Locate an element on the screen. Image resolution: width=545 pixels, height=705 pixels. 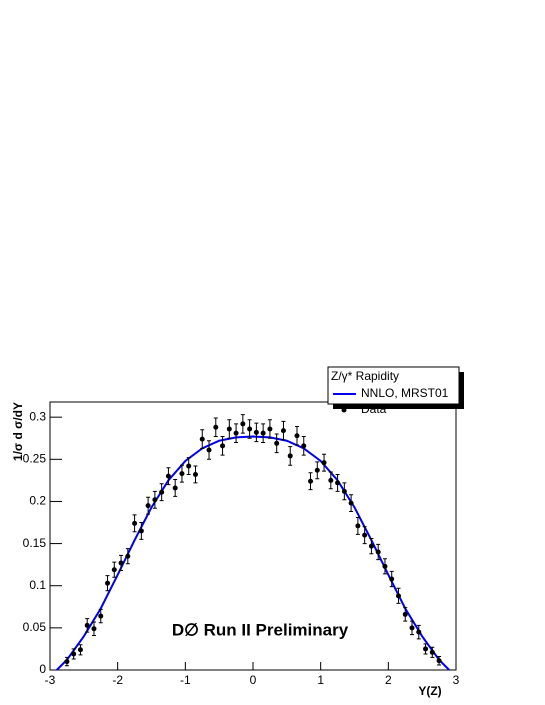
x-tick-label: 0 is located at coordinates (253, 680).